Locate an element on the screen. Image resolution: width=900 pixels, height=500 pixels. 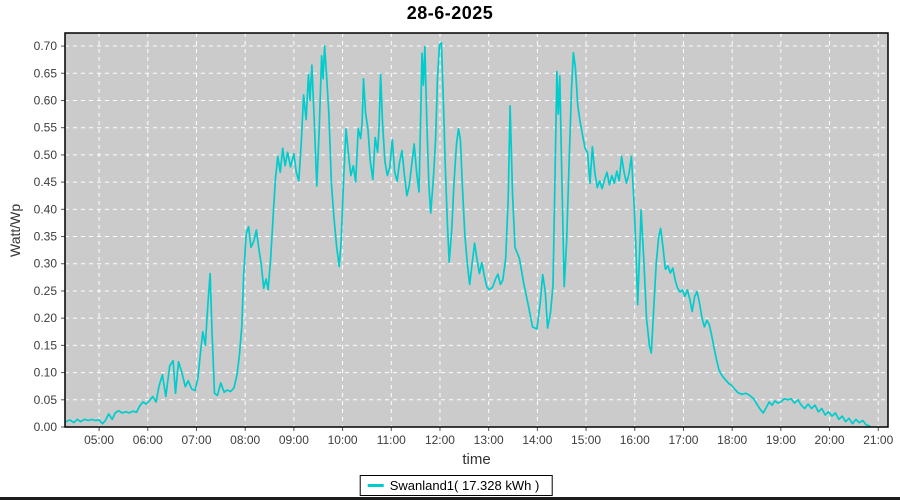
svg-text: 11:00 is located at coordinates (391, 440).